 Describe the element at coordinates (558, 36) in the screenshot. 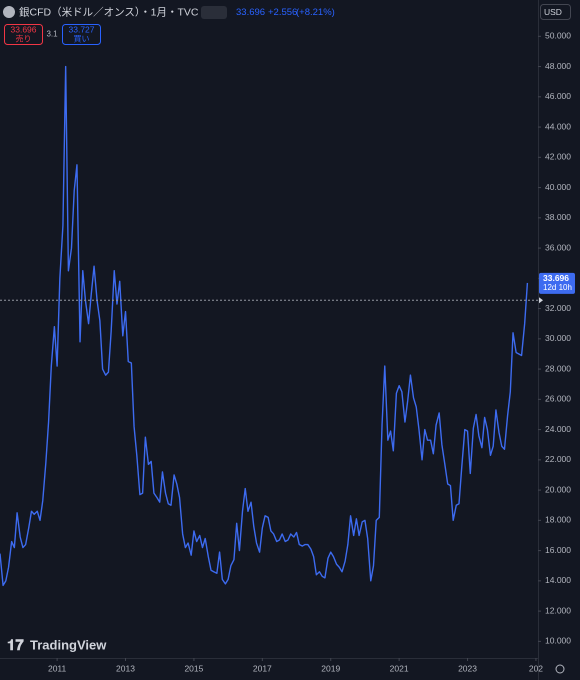

I see `y-tick-label: 50.000` at that location.